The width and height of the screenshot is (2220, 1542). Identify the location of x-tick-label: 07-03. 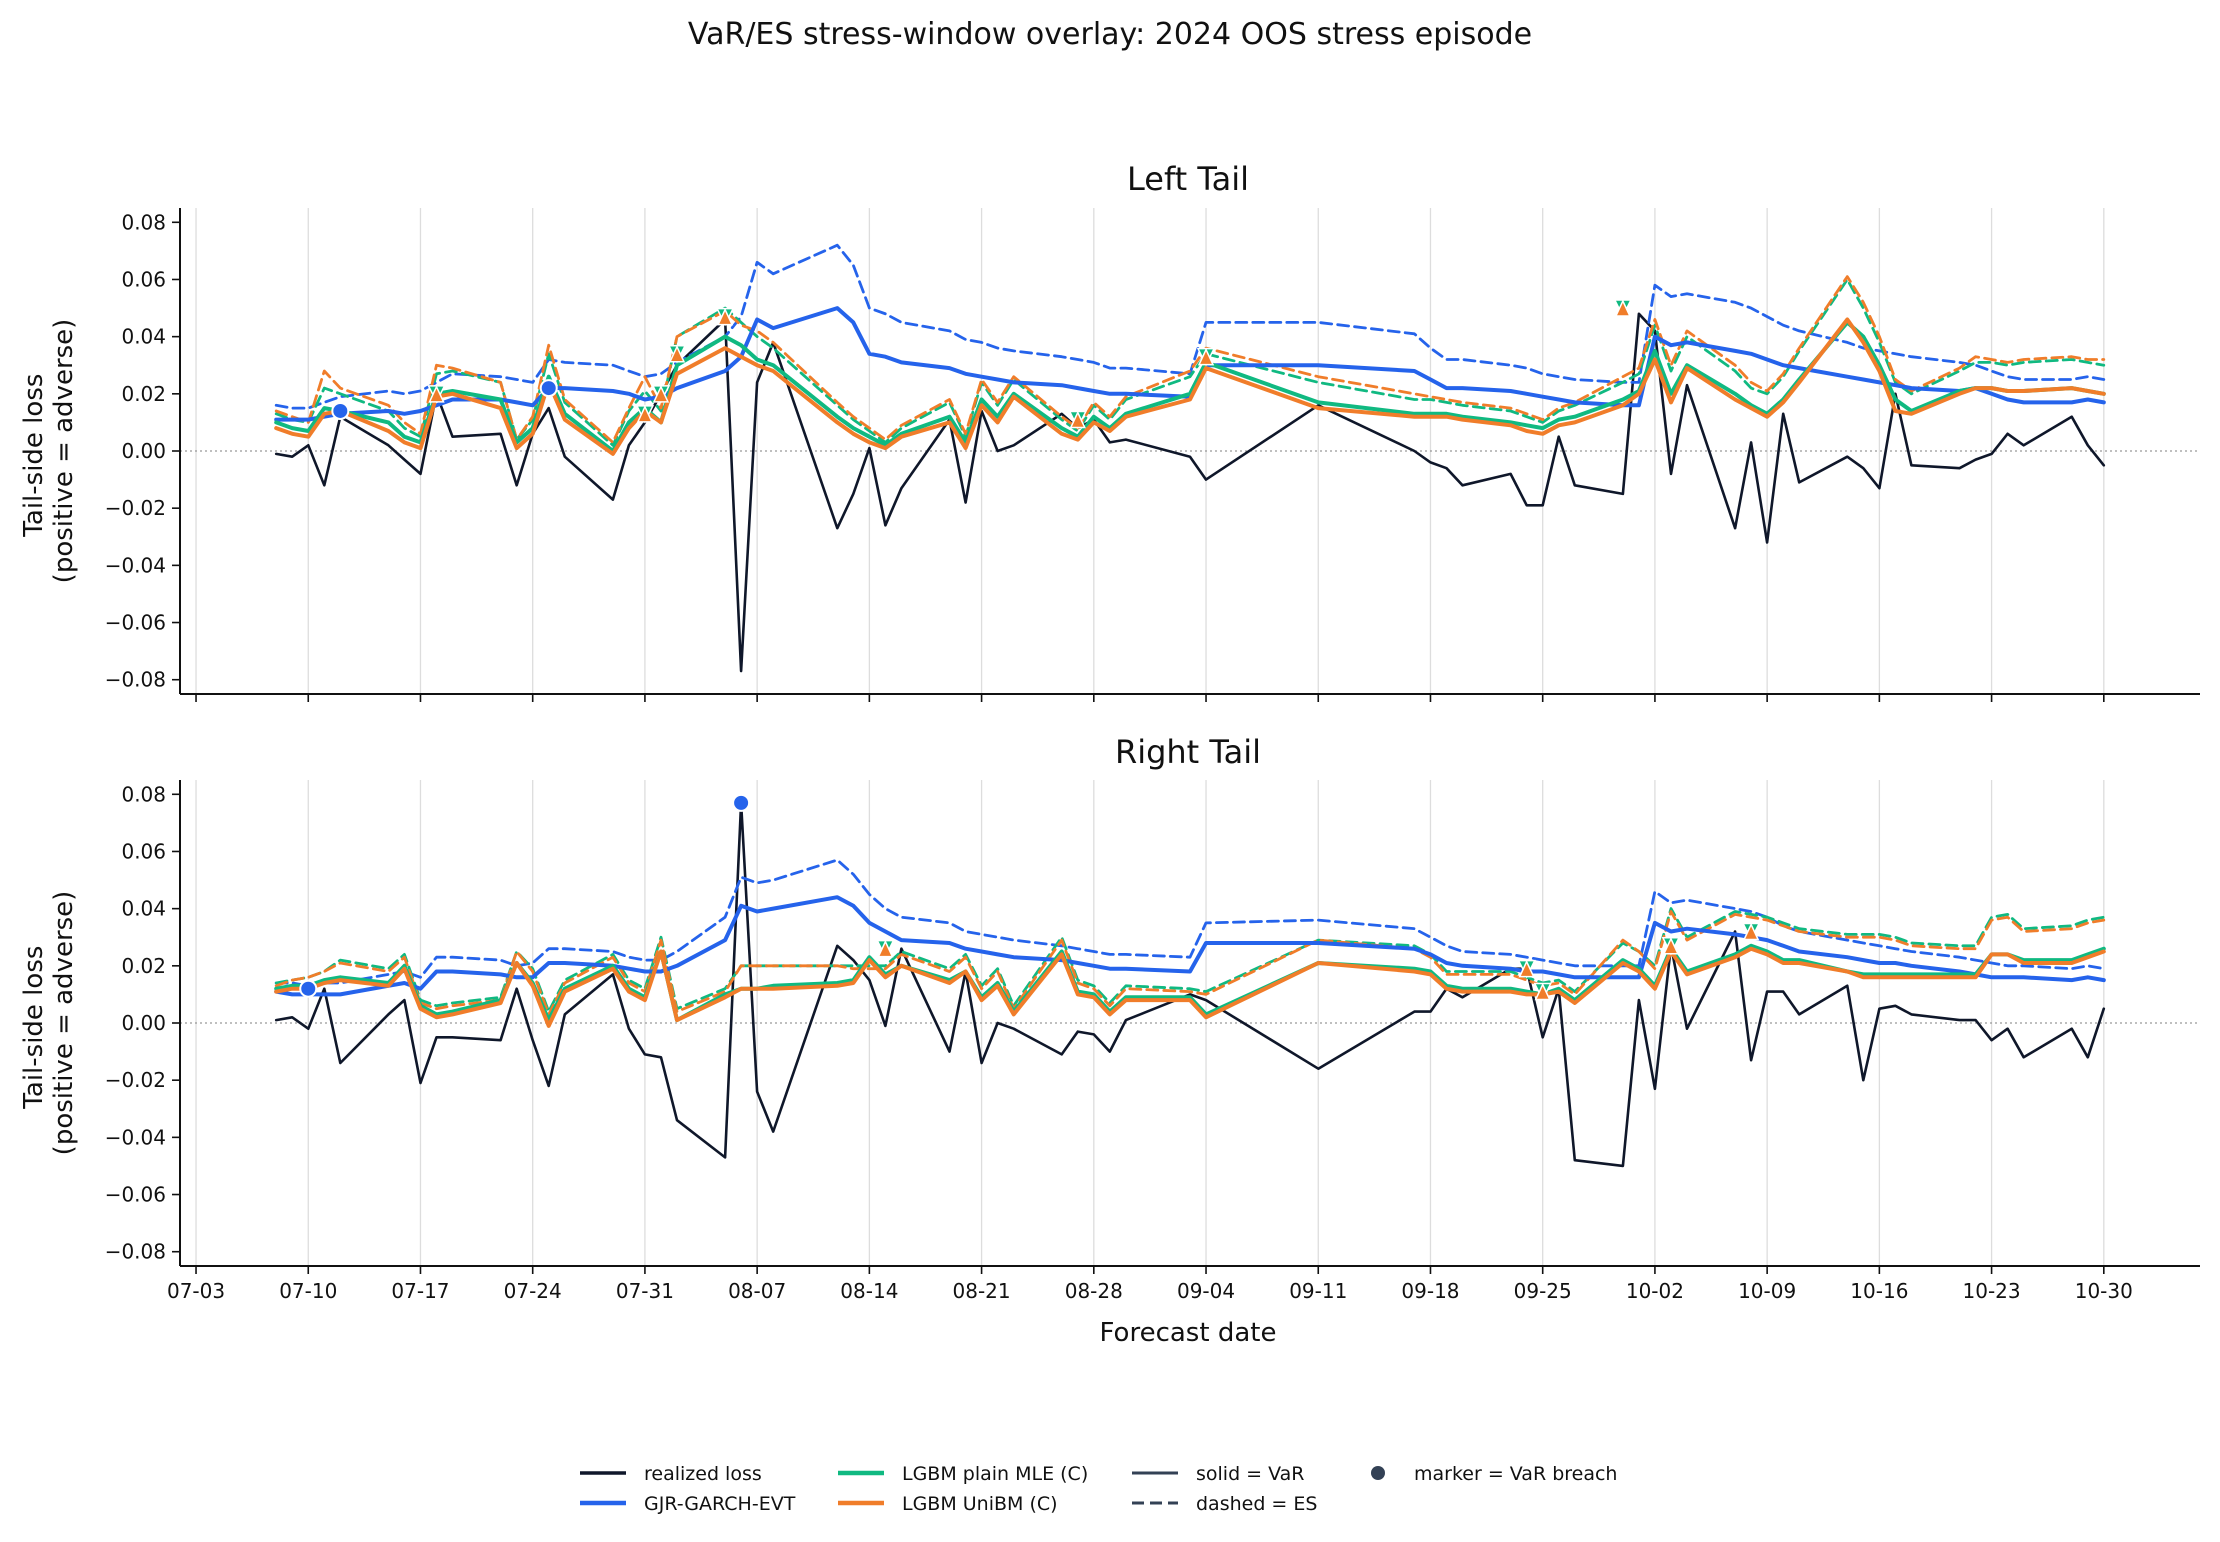
(196, 1291).